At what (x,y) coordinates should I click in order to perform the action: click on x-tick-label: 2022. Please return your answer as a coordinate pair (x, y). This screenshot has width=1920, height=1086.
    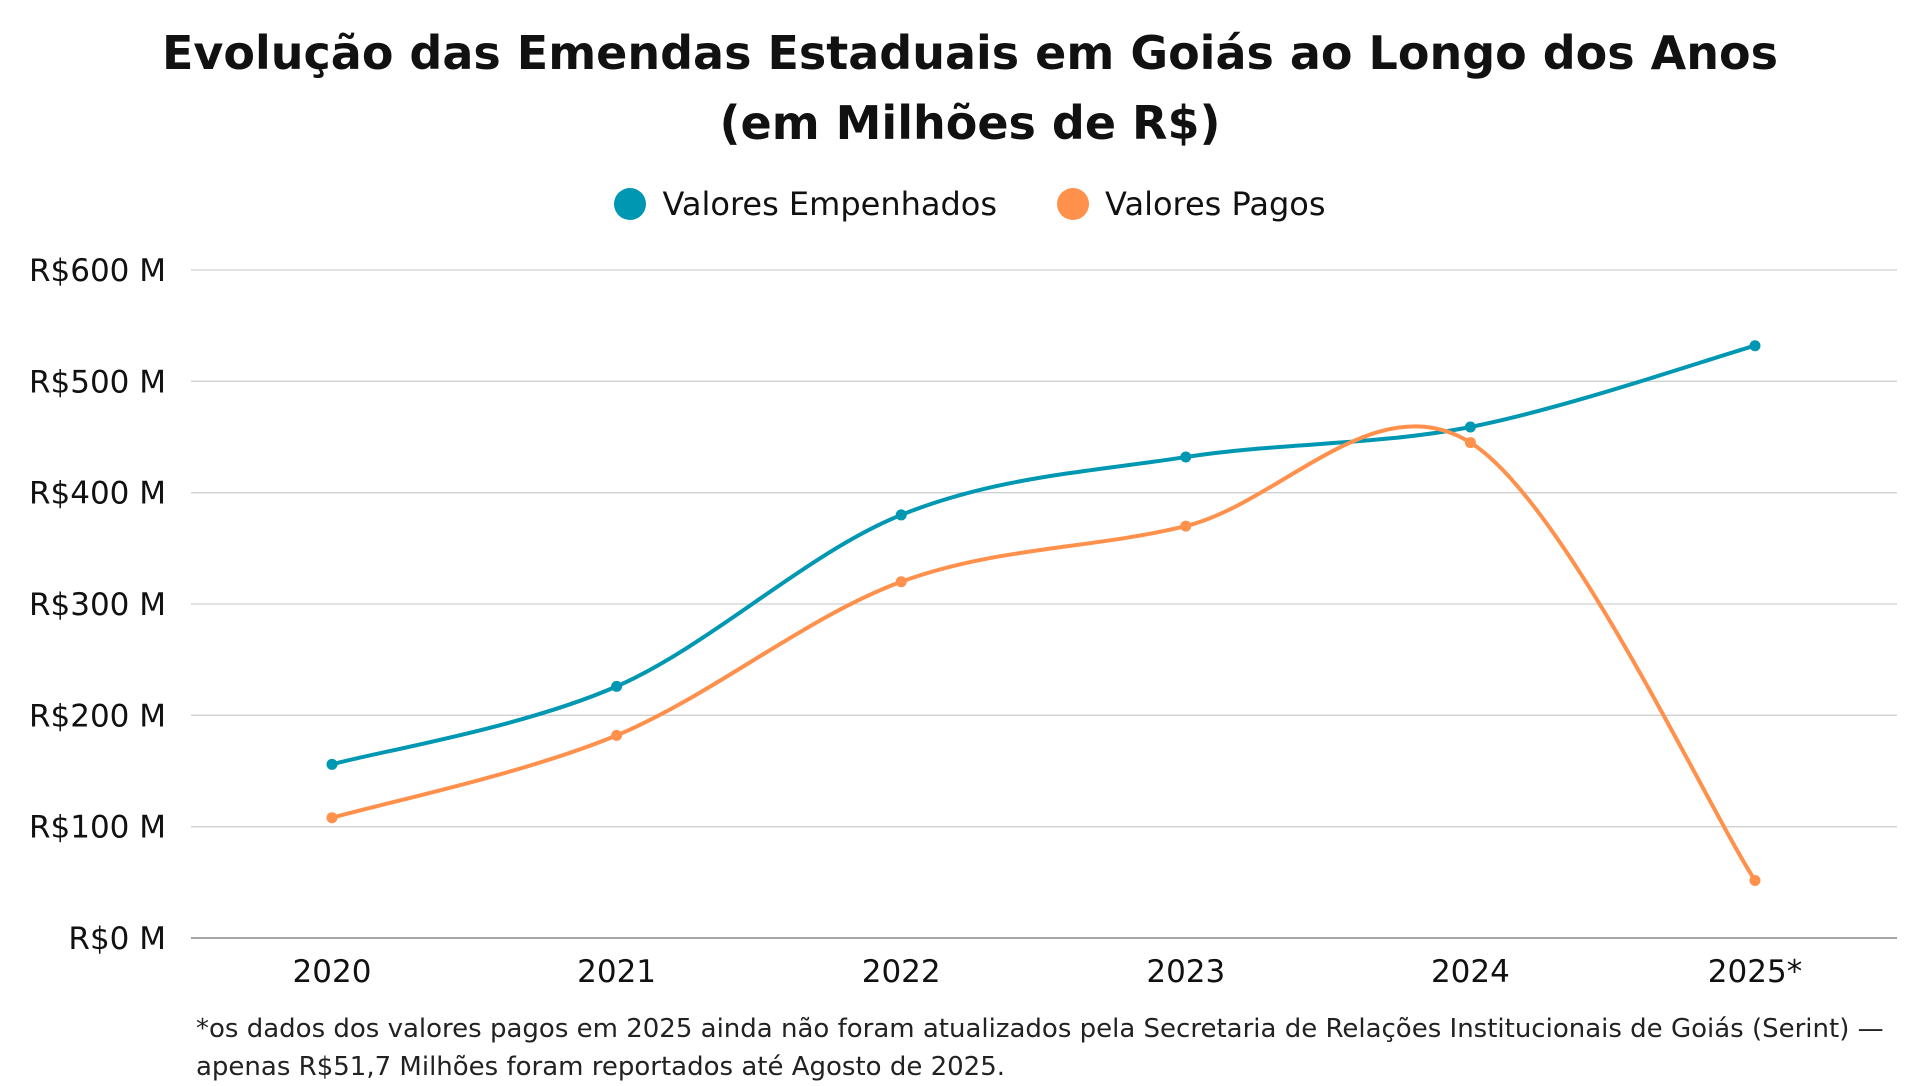
    Looking at the image, I should click on (901, 972).